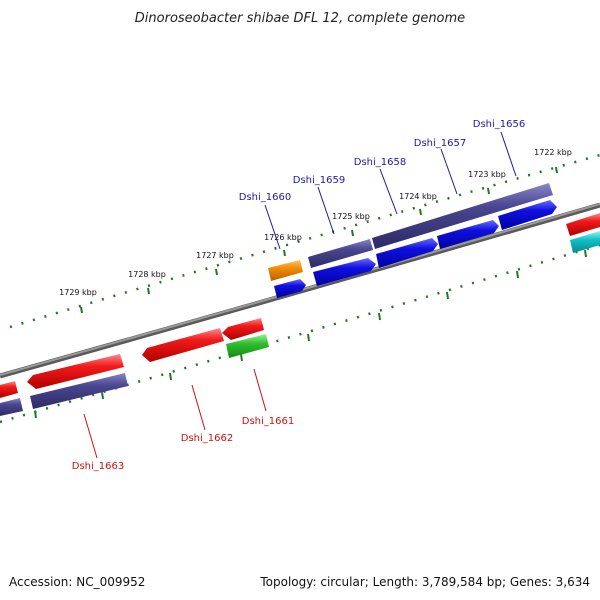 The height and width of the screenshot is (600, 600). Describe the element at coordinates (351, 216) in the screenshot. I see `tick-label-1725: 1725 kbp` at that location.